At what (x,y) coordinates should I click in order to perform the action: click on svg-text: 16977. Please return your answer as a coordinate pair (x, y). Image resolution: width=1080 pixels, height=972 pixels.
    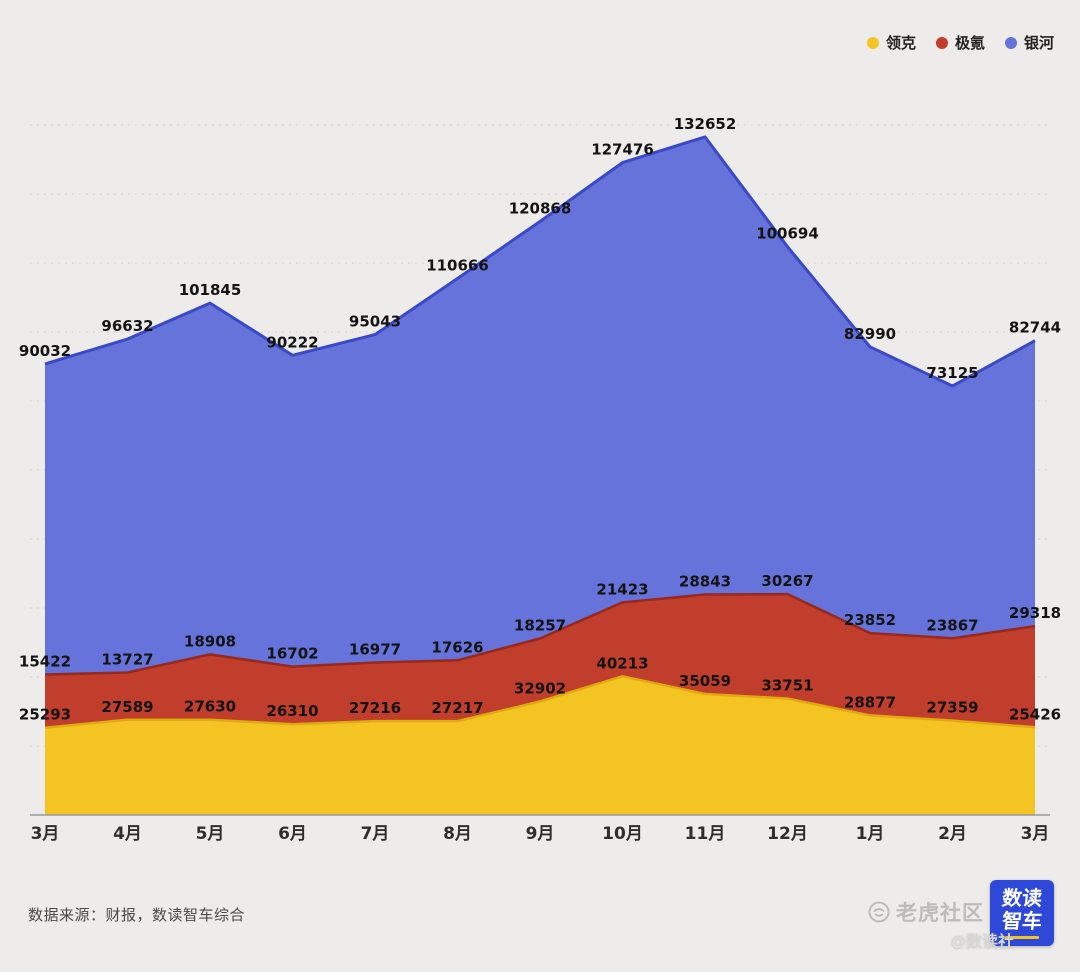
    Looking at the image, I should click on (375, 650).